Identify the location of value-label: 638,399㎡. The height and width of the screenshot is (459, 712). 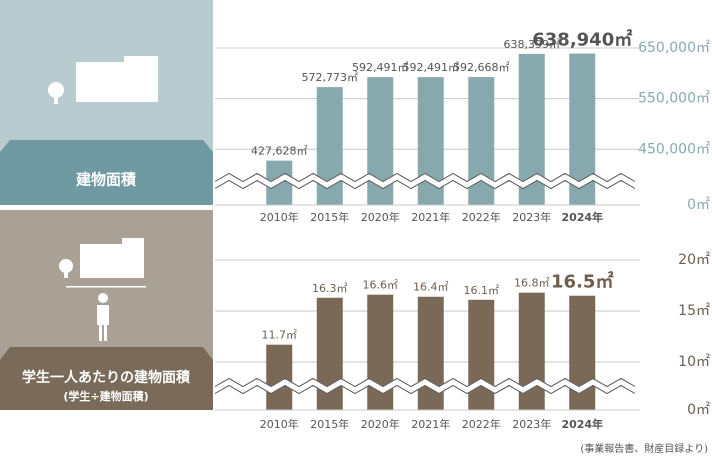
(532, 44).